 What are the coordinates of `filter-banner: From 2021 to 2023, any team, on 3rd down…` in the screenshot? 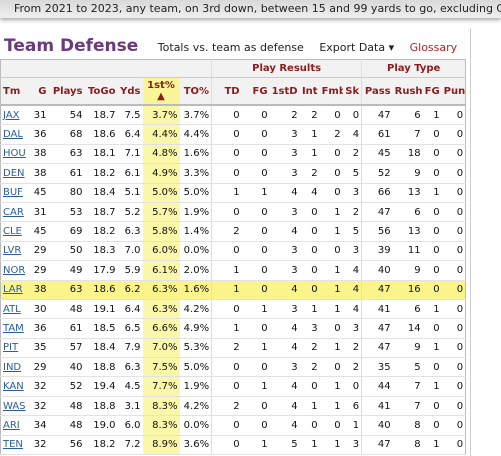 It's located at (250, 9).